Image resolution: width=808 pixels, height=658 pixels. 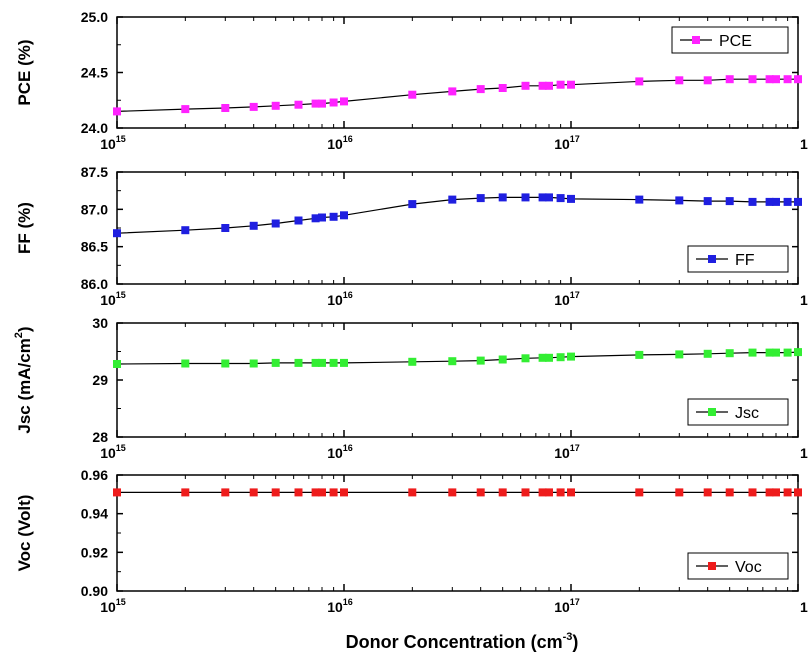 I want to click on y-tick-label: 28, so click(x=100, y=437).